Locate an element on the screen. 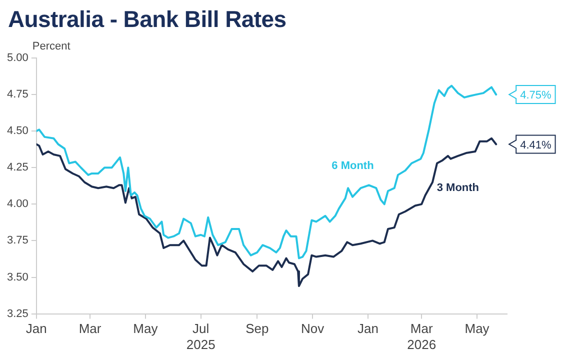 The image size is (567, 360). series-label: 6 Month is located at coordinates (353, 166).